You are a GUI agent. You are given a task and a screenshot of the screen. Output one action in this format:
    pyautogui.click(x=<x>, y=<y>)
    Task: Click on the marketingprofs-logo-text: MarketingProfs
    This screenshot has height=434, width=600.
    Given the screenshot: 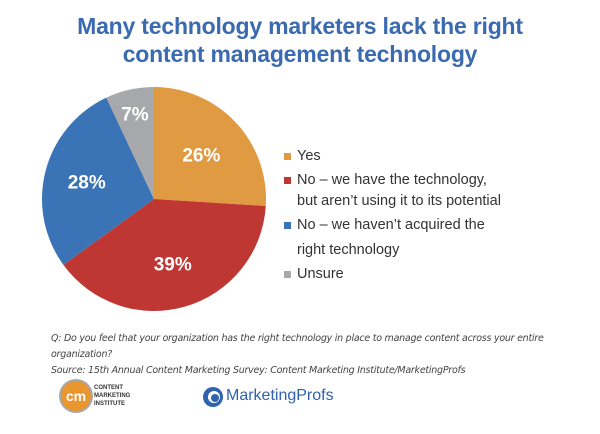 What is the action you would take?
    pyautogui.click(x=280, y=395)
    